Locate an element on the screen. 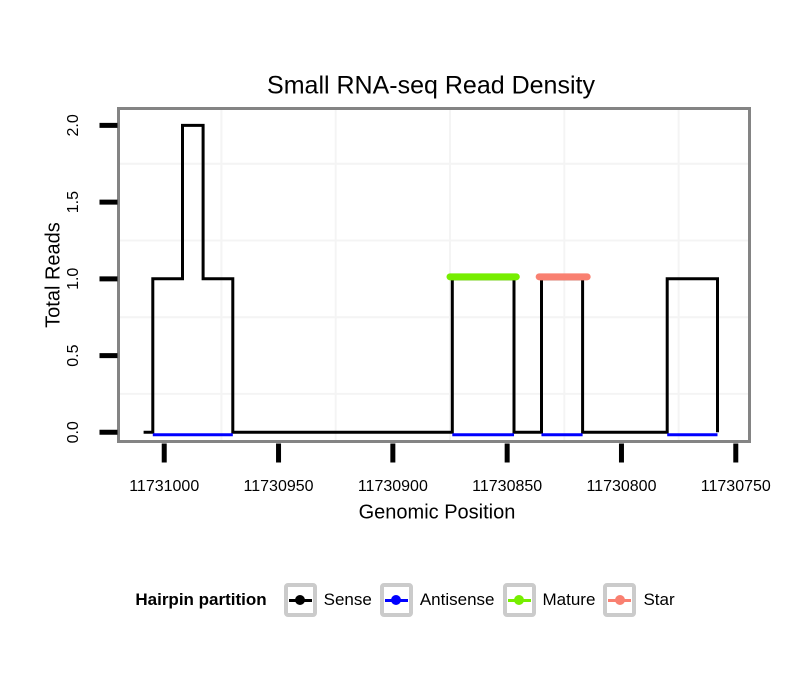  y-axis-tick-label: 0.0 is located at coordinates (73, 432).